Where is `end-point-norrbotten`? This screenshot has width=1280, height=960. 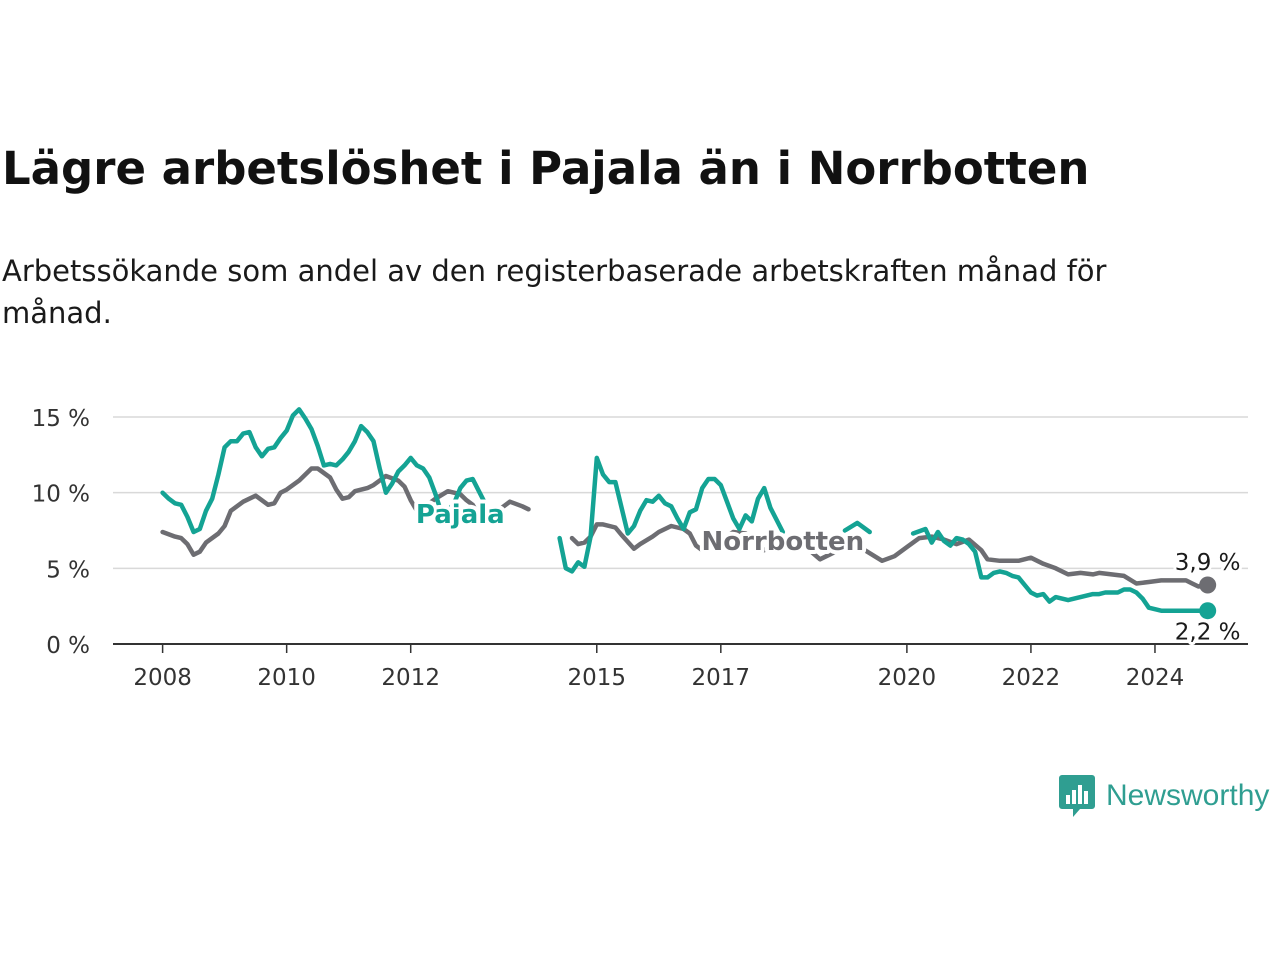
end-point-norrbotten is located at coordinates (1208, 585).